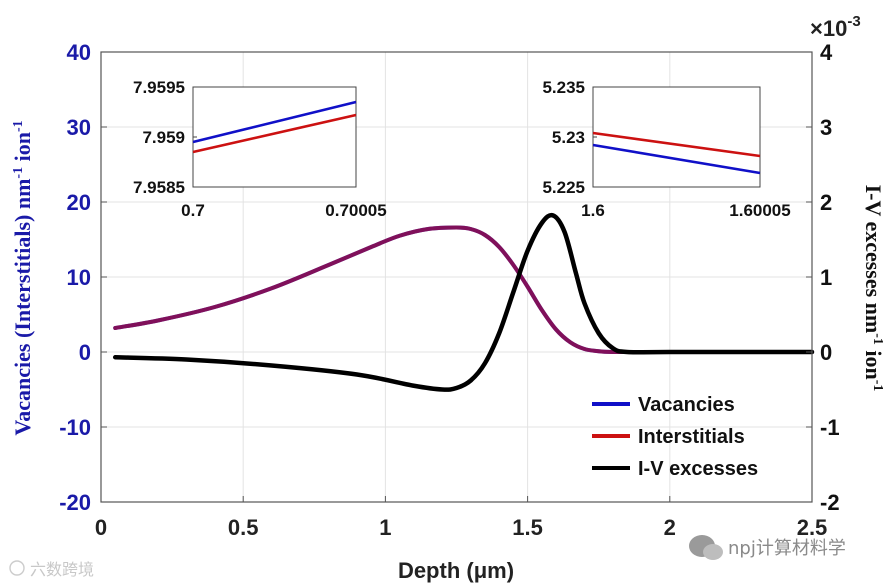 The image size is (896, 585). What do you see at coordinates (461, 518) in the screenshot?
I see `x-ticks: 0 0.5 1 1.5 2 2.5` at bounding box center [461, 518].